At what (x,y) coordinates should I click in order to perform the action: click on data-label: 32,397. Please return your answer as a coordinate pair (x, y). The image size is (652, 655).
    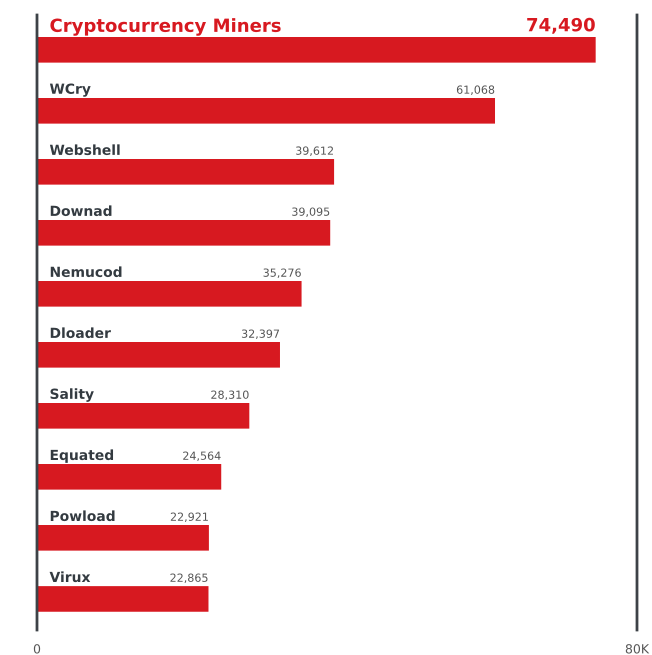
    Looking at the image, I should click on (261, 334).